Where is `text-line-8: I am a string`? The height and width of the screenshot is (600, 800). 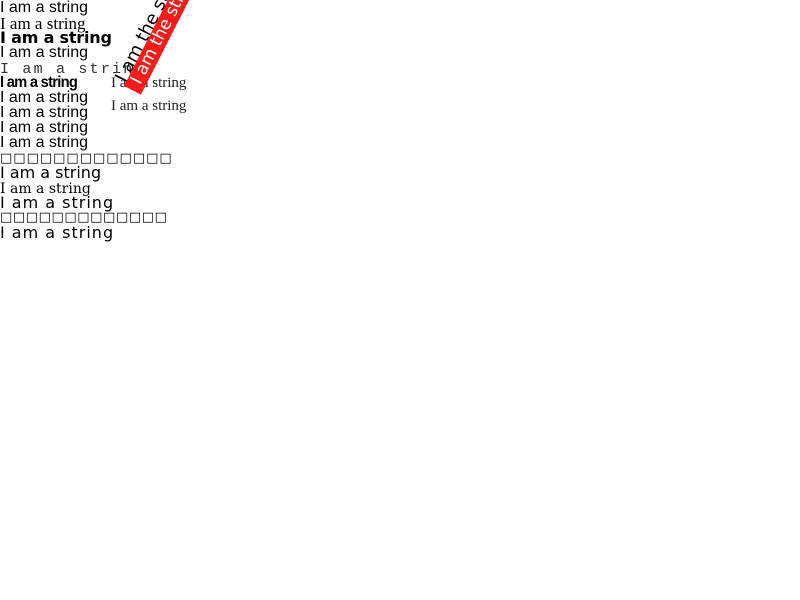
text-line-8: I am a string is located at coordinates (44, 112).